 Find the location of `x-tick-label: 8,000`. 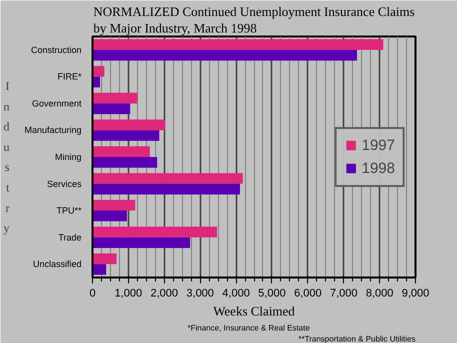

x-tick-label: 8,000 is located at coordinates (380, 294).